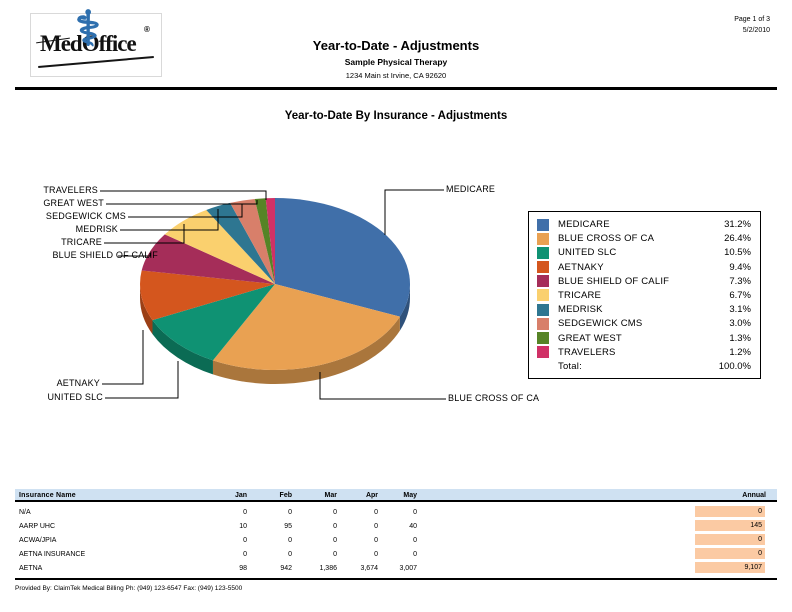  I want to click on cell-jan: 10, so click(243, 526).